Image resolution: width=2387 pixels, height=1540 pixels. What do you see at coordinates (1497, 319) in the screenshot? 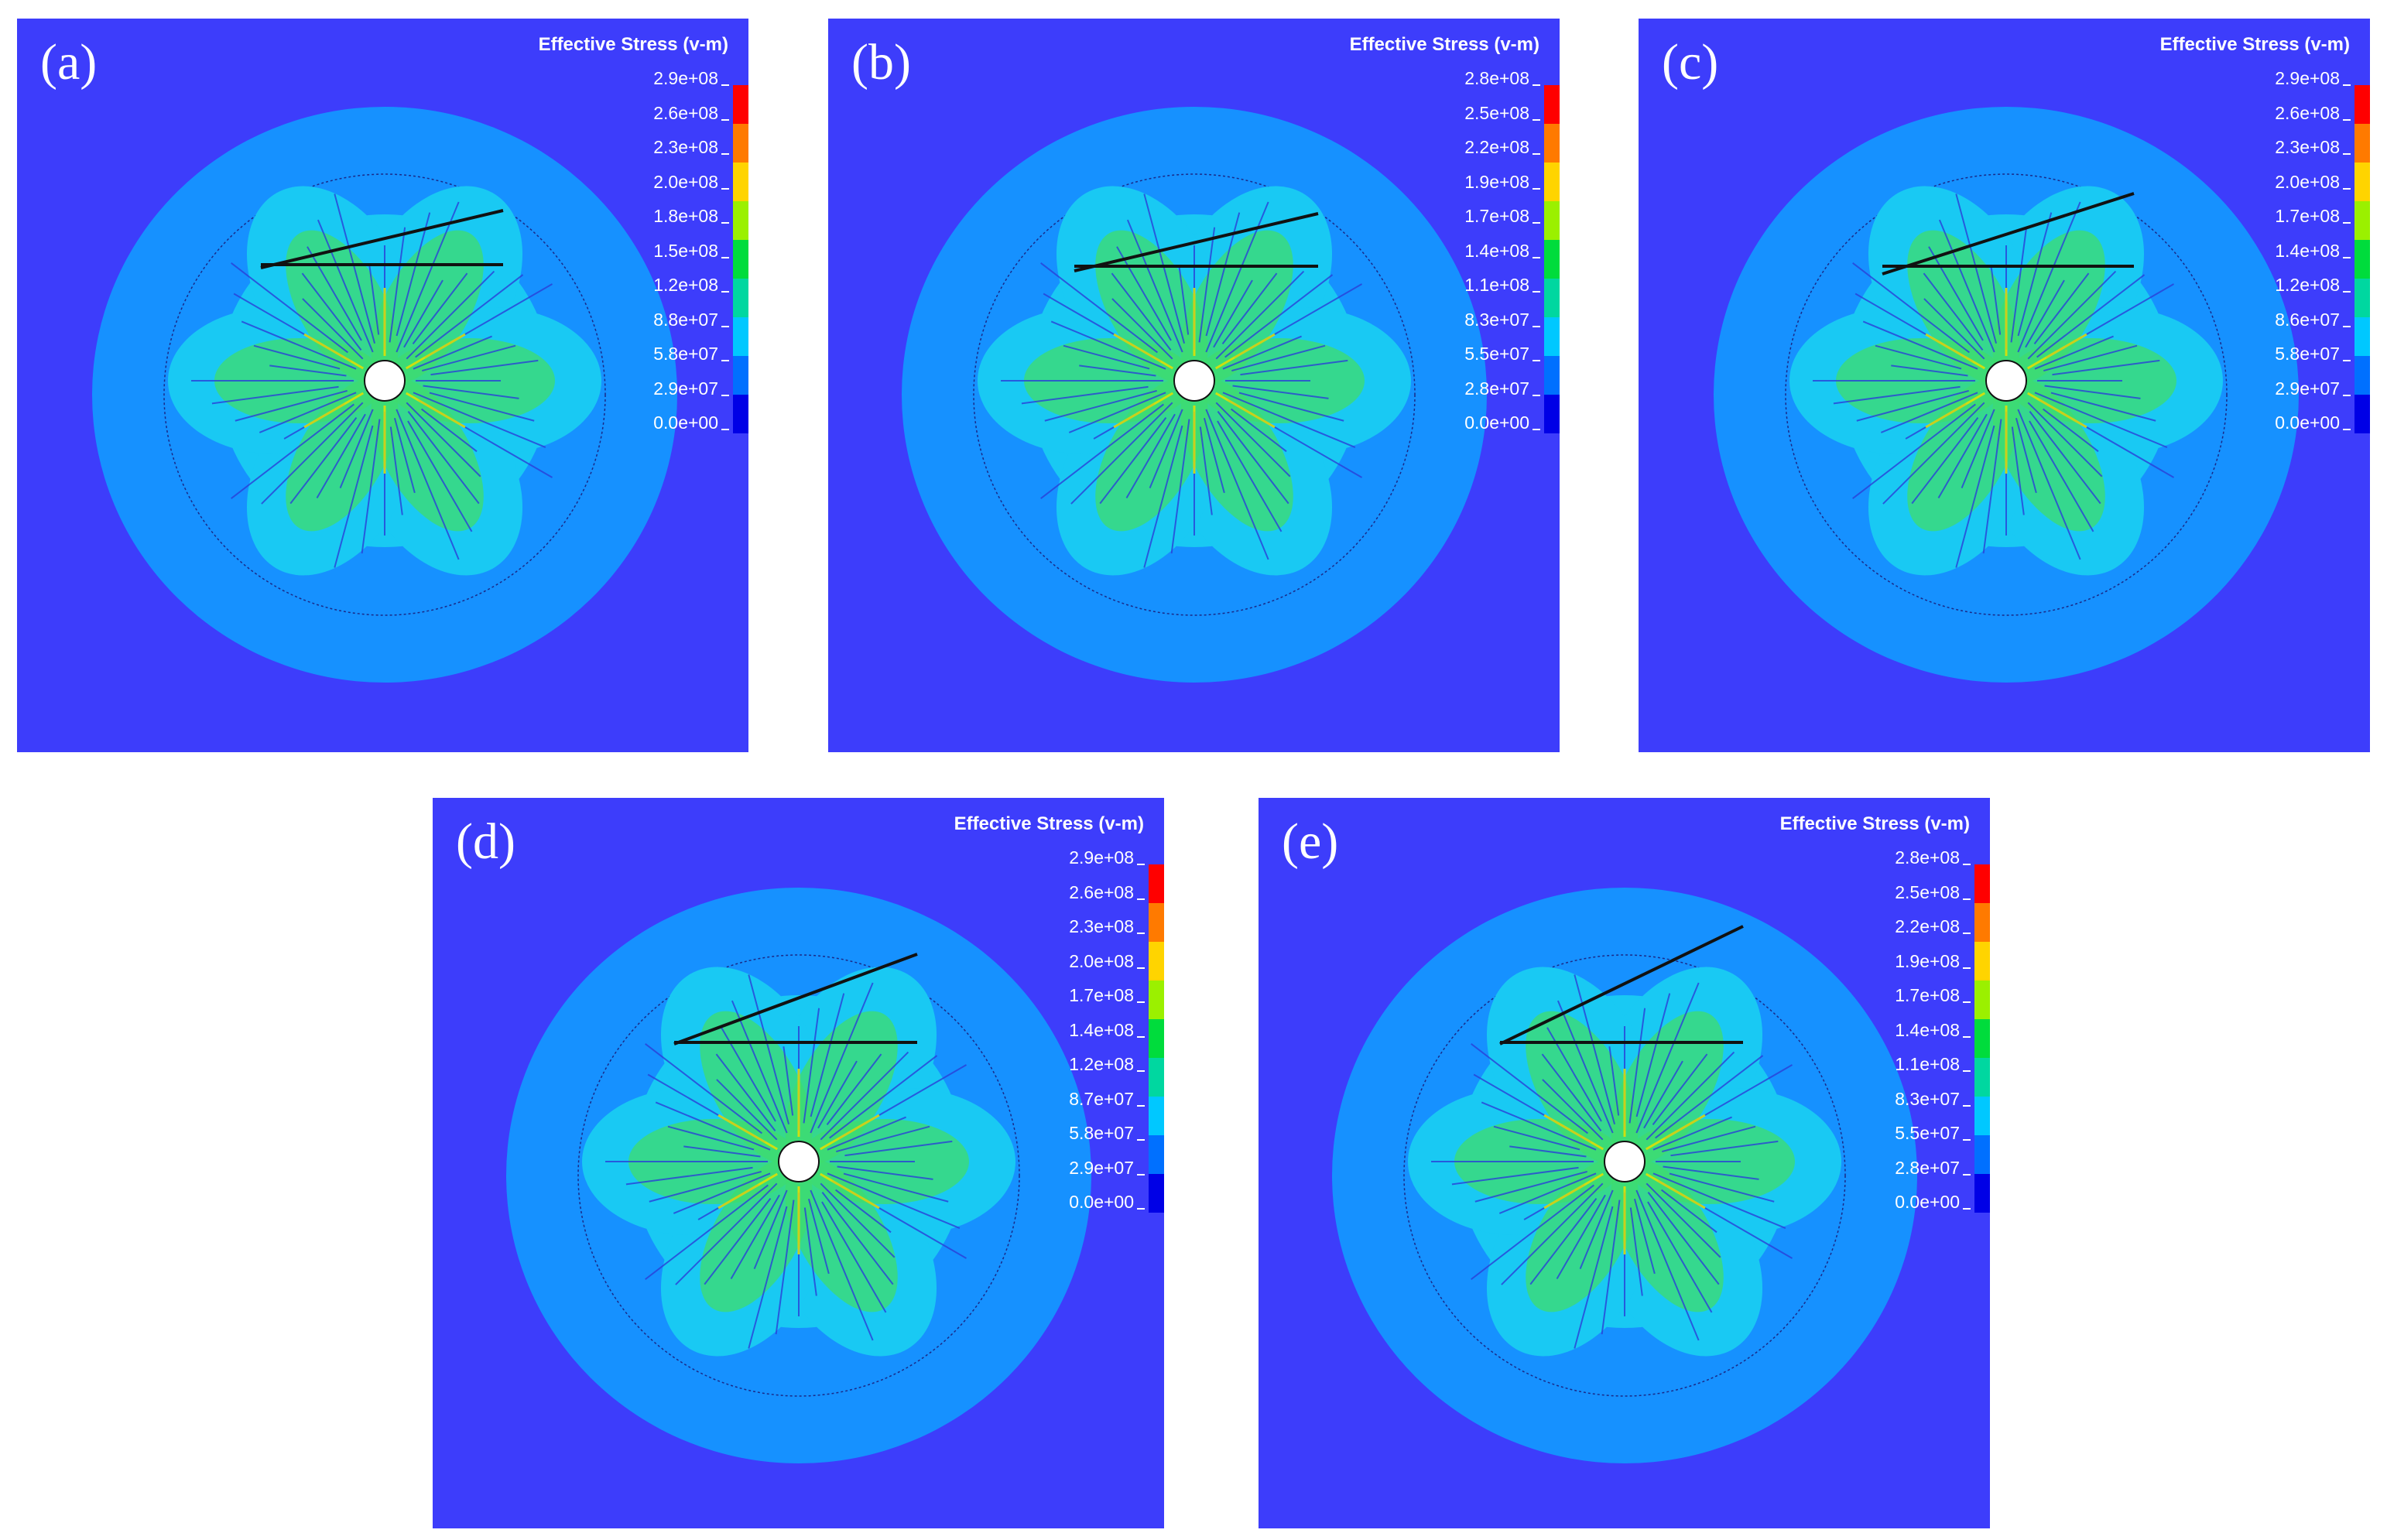
I see `colorbar-tick-label: 8.3e+07` at bounding box center [1497, 319].